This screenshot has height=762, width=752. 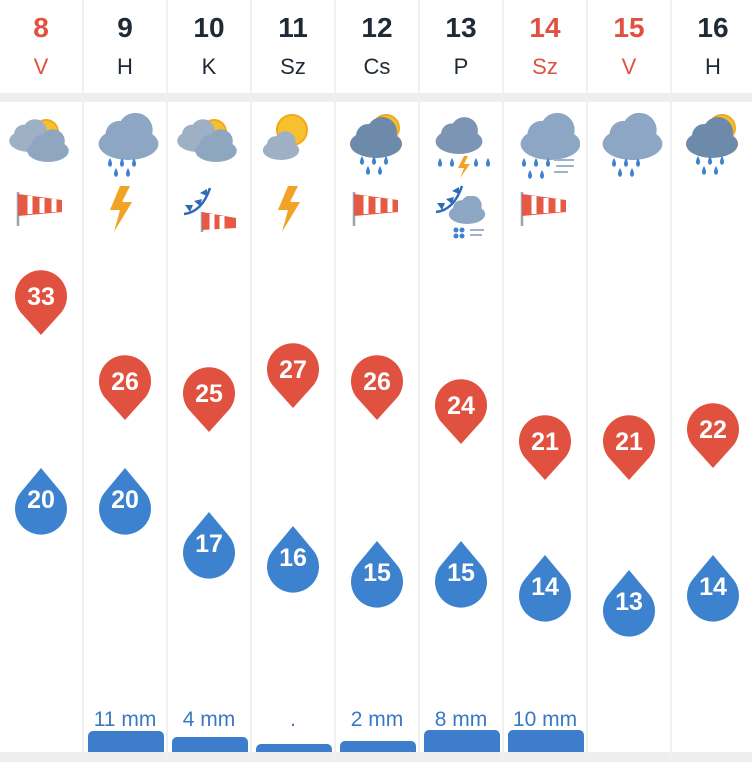 I want to click on day-column: 10 K 25 17 4 mm, so click(x=209, y=381).